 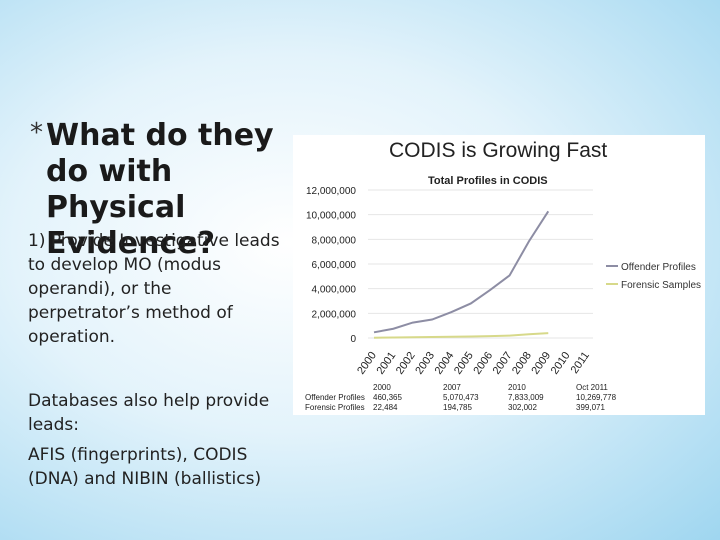 I want to click on x-tick-label: 2002, so click(x=406, y=363).